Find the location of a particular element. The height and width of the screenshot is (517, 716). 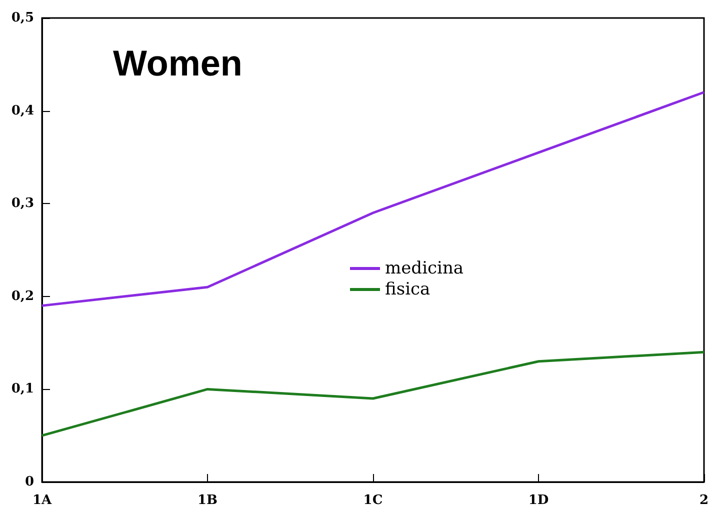

y-tick-label: 0,2 is located at coordinates (22, 296).